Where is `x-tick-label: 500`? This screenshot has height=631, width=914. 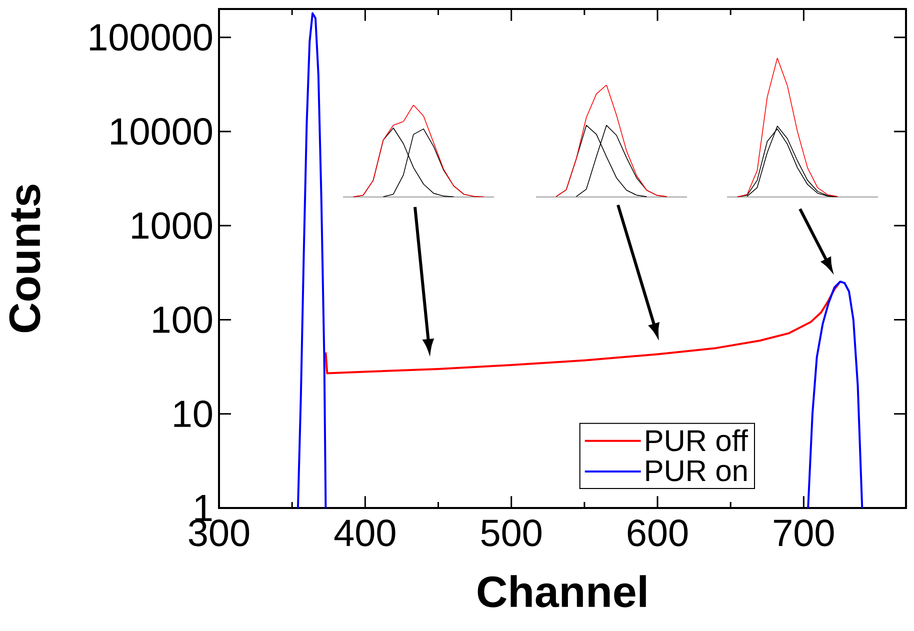
x-tick-label: 500 is located at coordinates (511, 533).